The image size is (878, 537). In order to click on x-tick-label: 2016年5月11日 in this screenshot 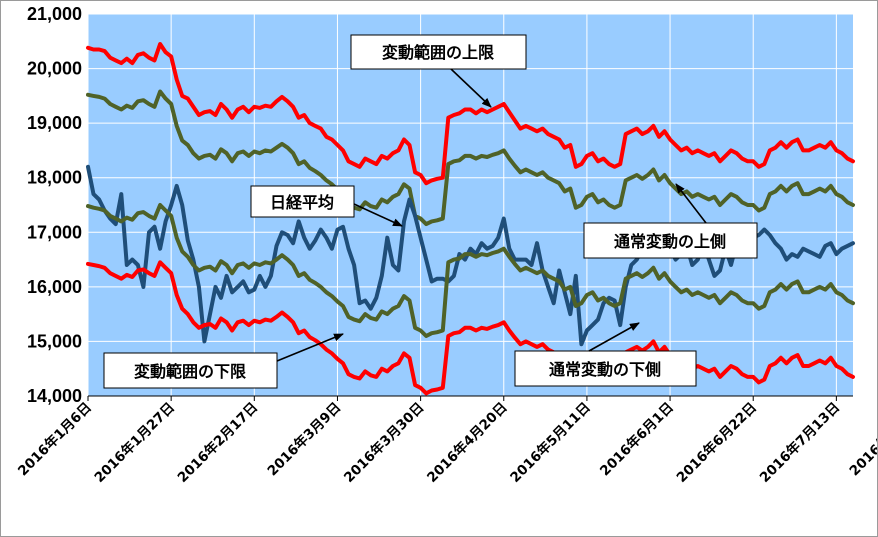, I will do `click(550, 442)`.